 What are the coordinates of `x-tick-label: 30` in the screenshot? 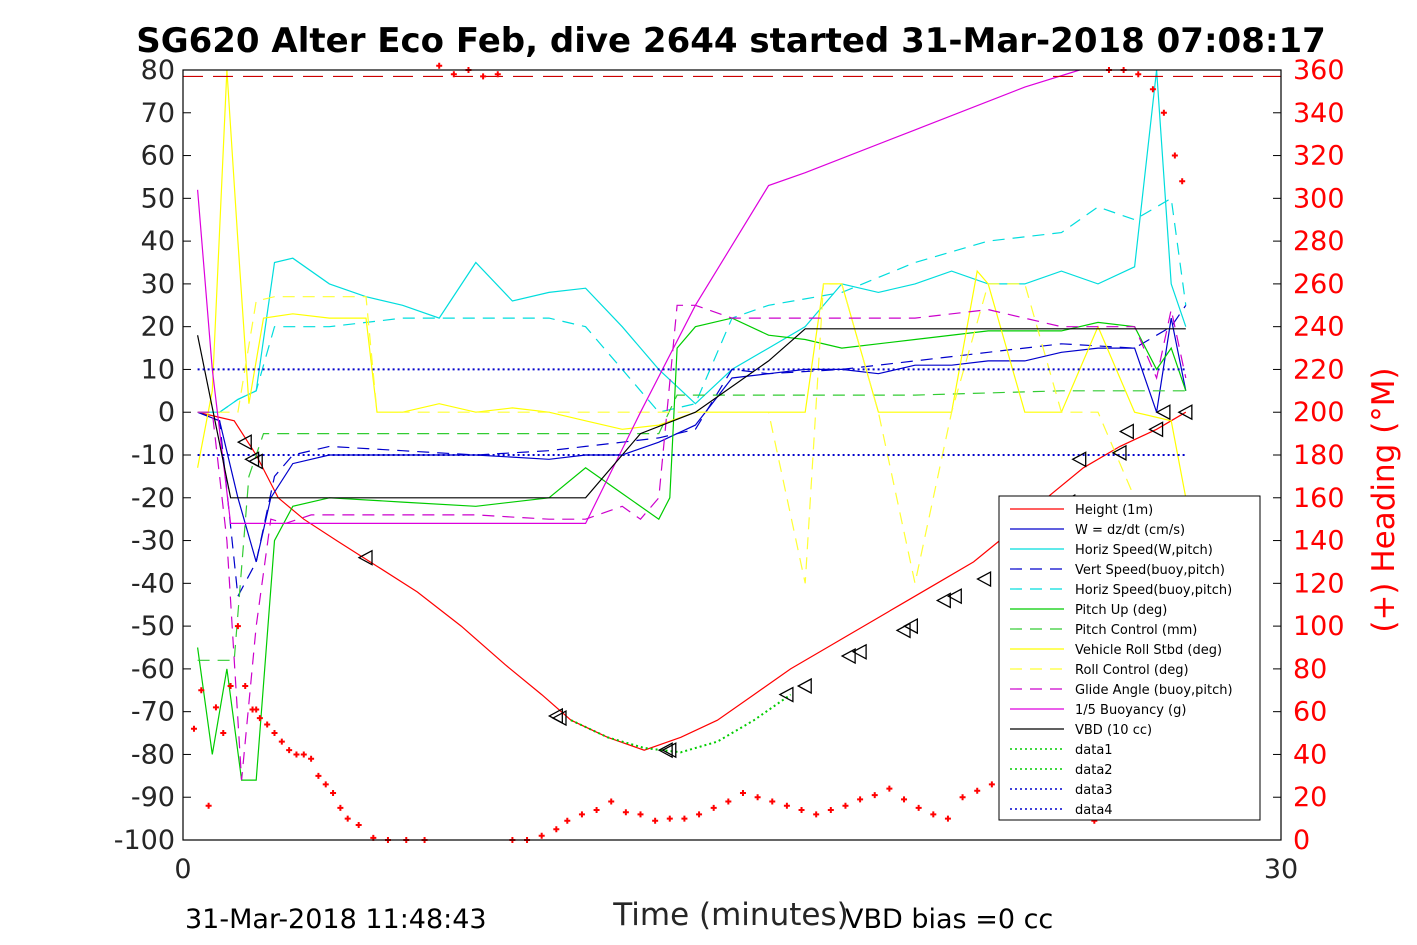 It's located at (1281, 869).